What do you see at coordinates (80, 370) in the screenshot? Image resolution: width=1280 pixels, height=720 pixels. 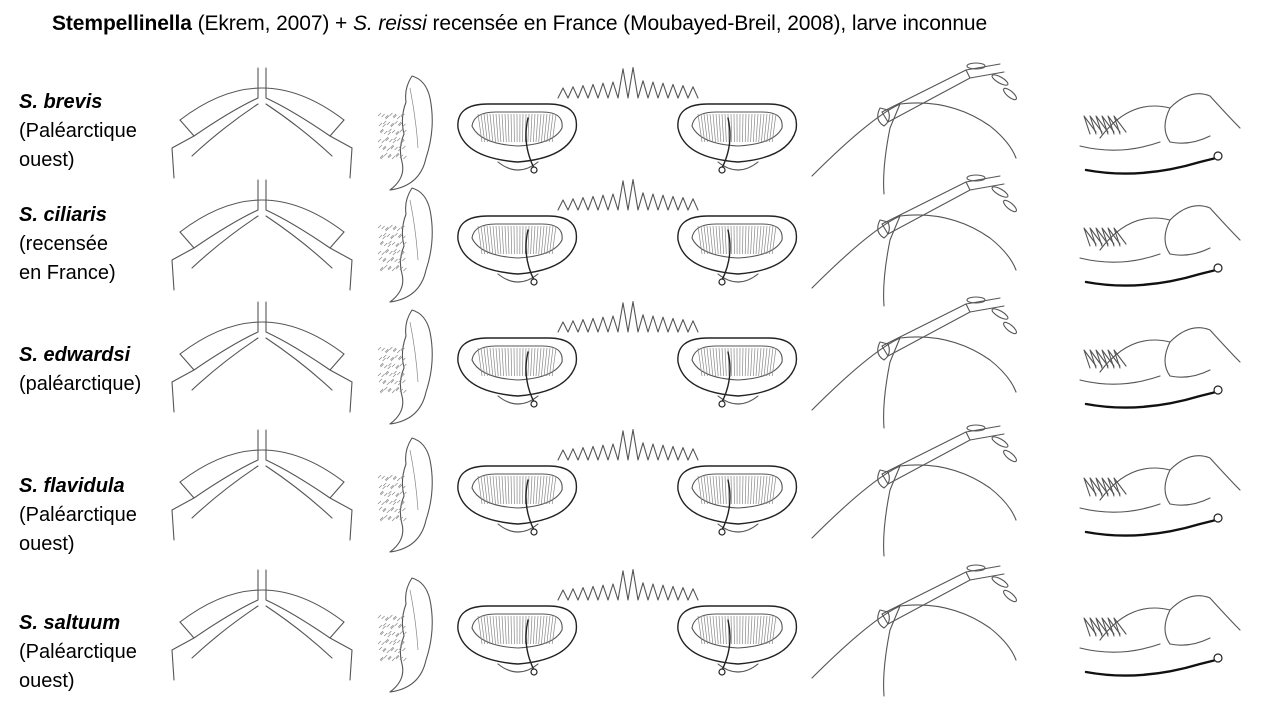 I see `species-label: S. edwardsi (paléarctique)` at bounding box center [80, 370].